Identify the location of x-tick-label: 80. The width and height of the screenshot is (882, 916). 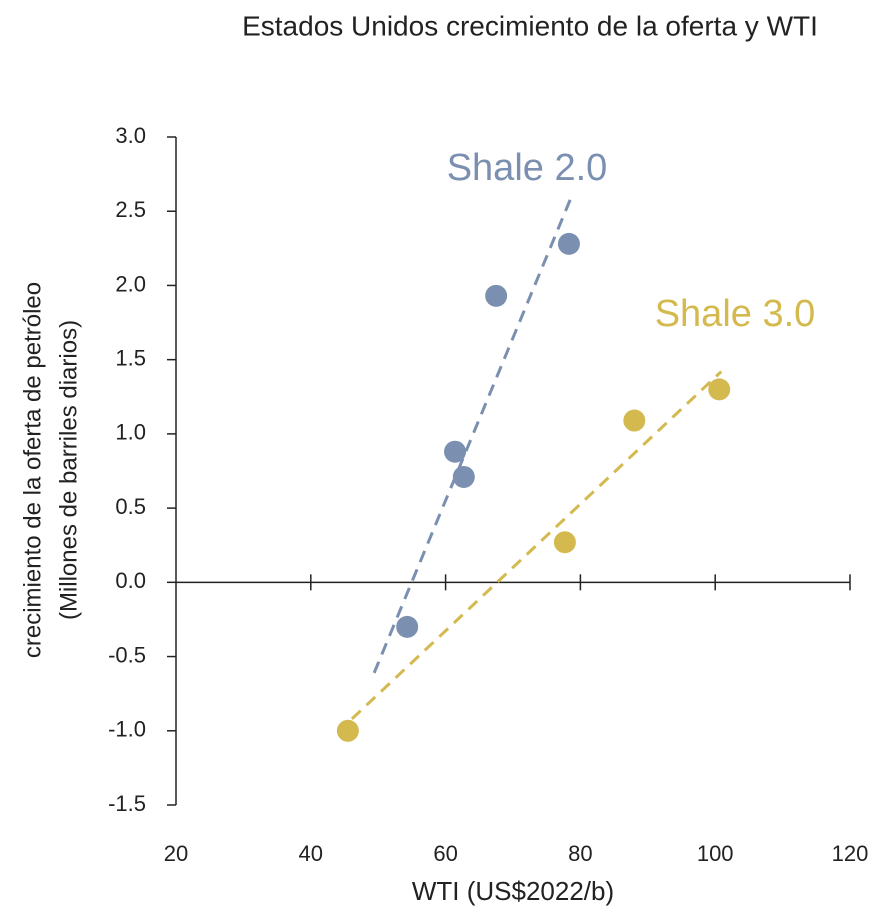
(580, 853).